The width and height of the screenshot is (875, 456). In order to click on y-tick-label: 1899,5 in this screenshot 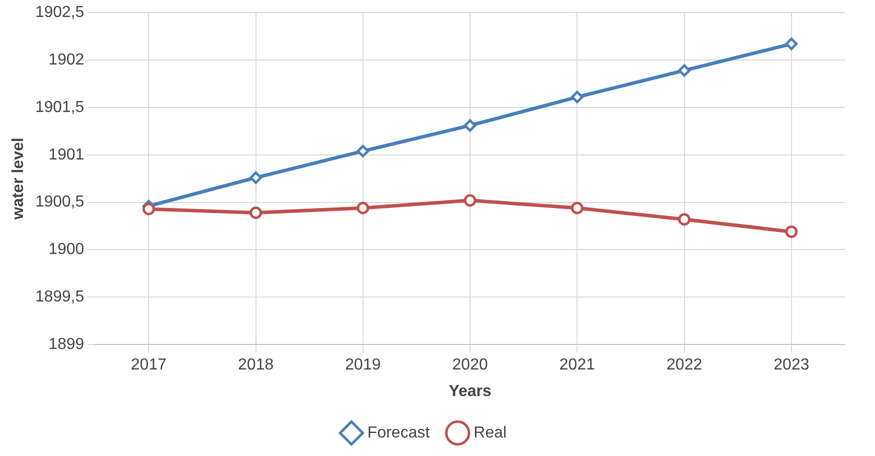, I will do `click(59, 297)`.